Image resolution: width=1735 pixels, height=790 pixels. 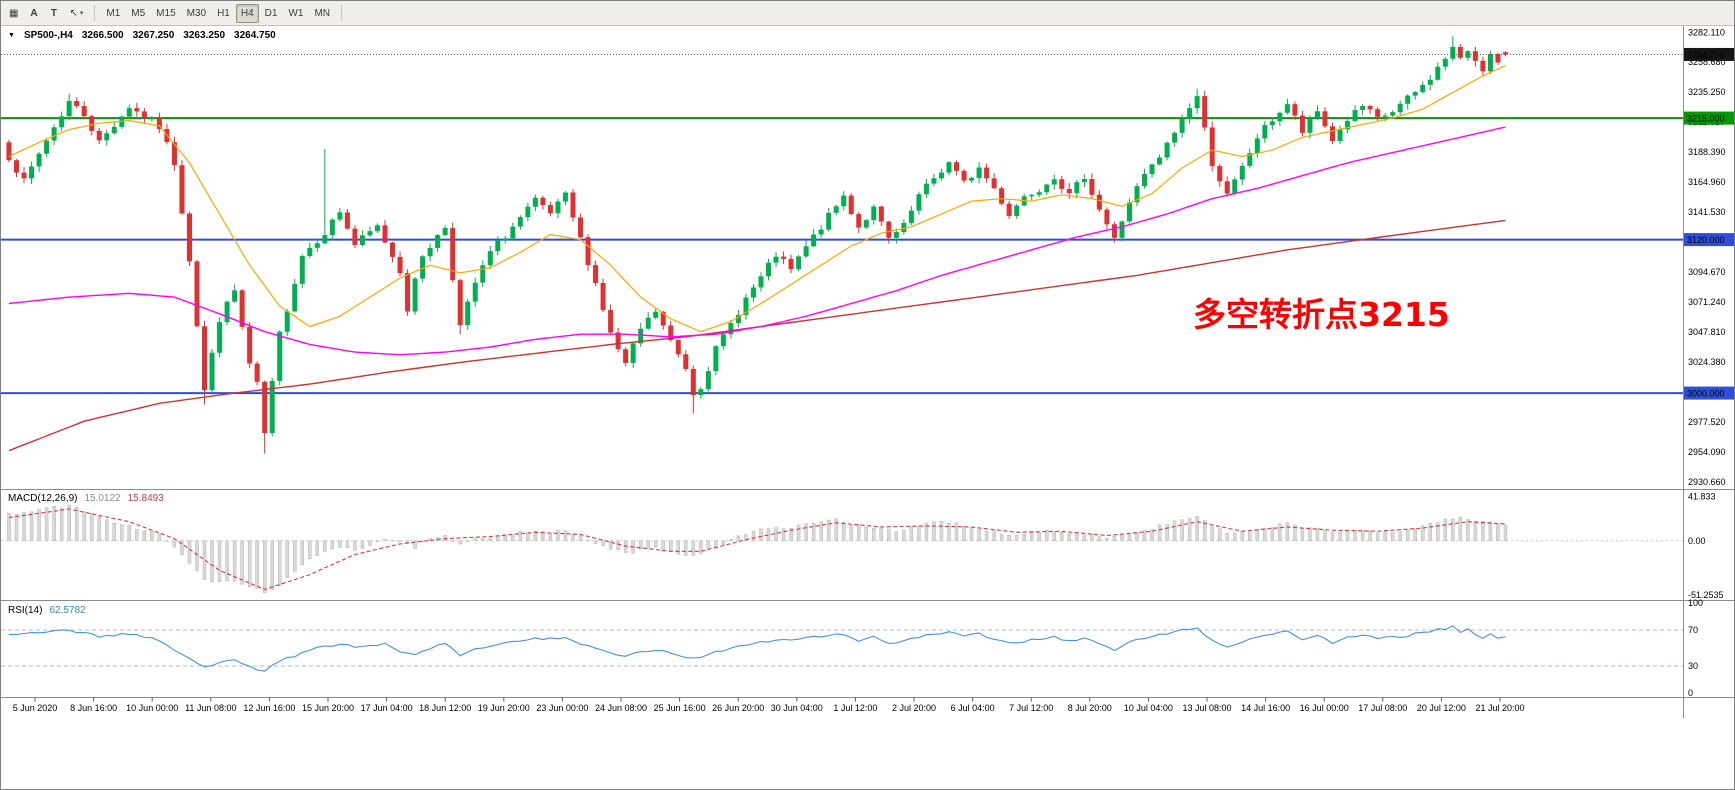 I want to click on ohlc-close-value: 3264.750, so click(x=255, y=35).